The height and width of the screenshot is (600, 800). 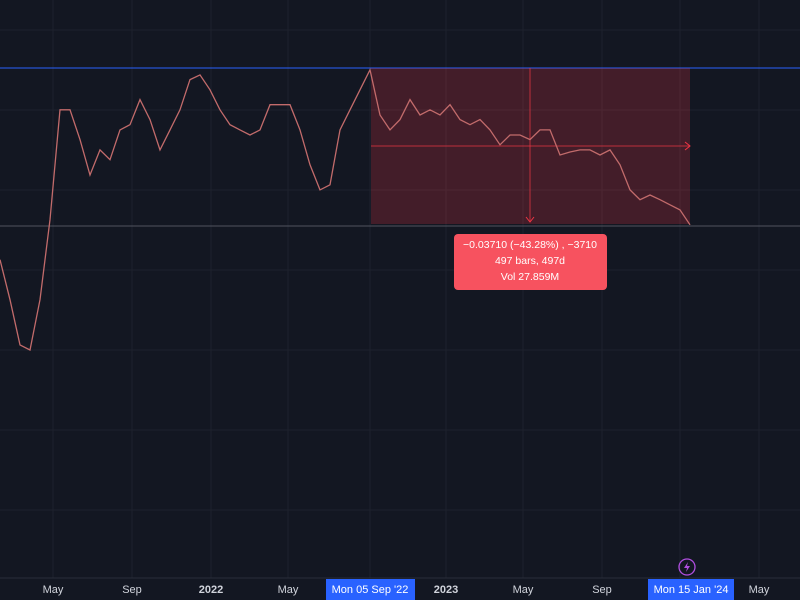 I want to click on tooltip-box, so click(x=530, y=262).